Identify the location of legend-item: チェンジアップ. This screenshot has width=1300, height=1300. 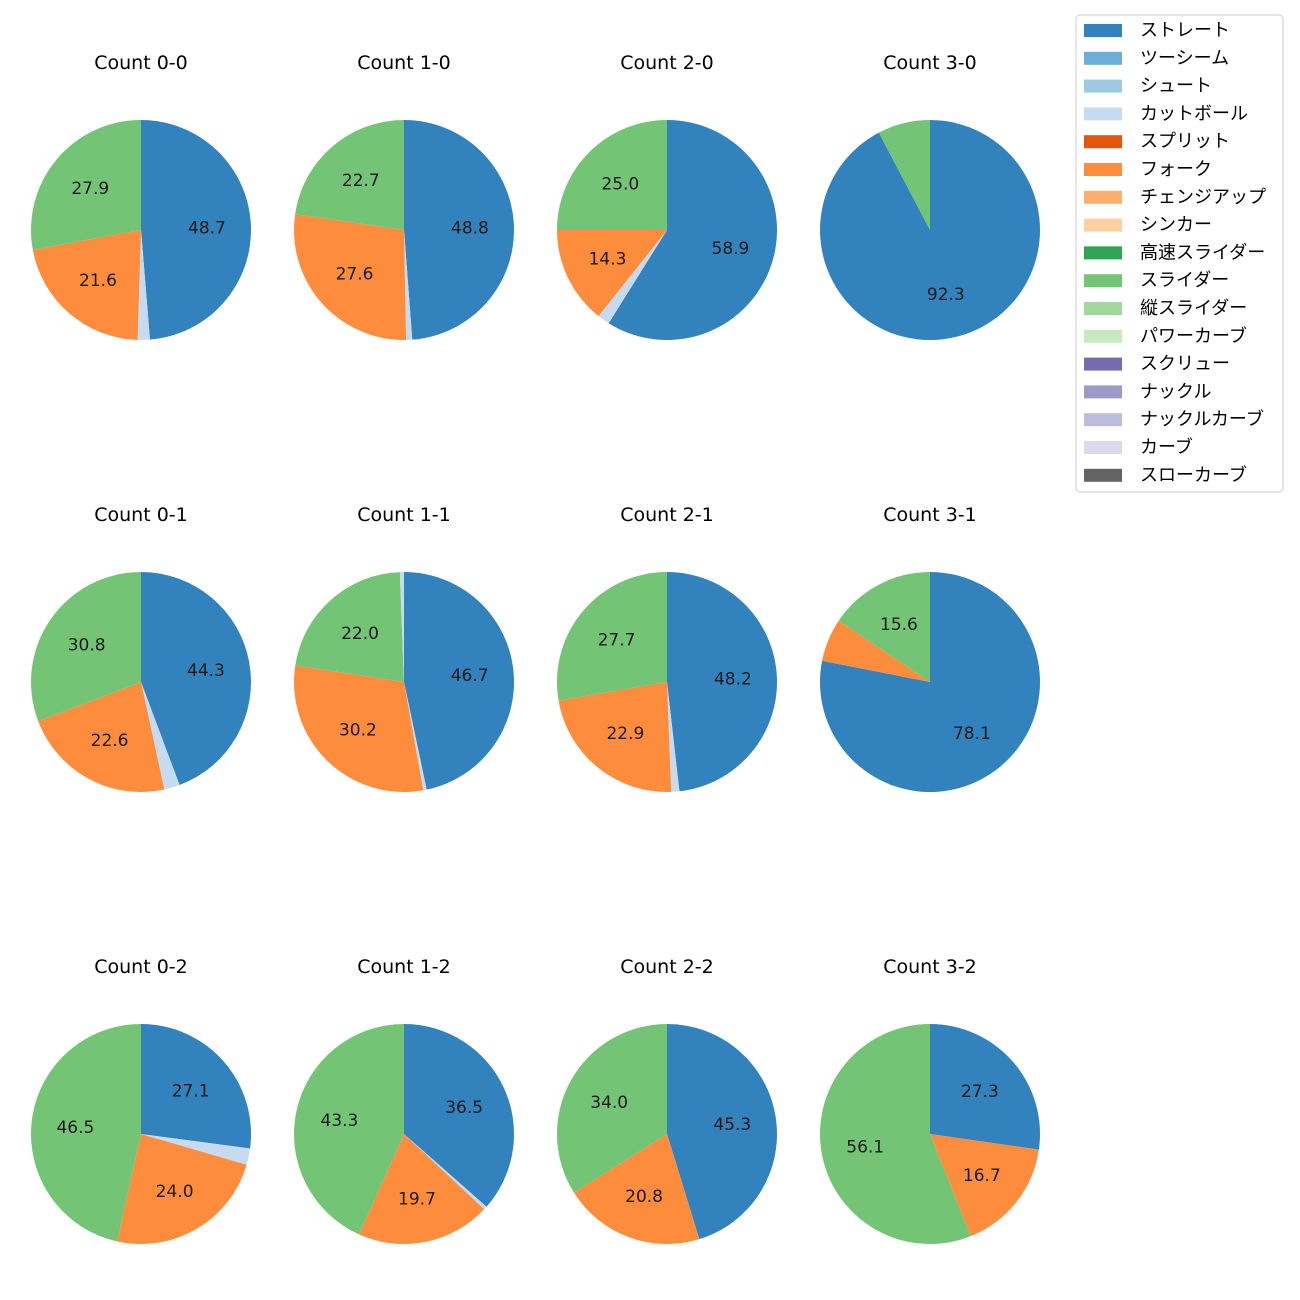
(1175, 197).